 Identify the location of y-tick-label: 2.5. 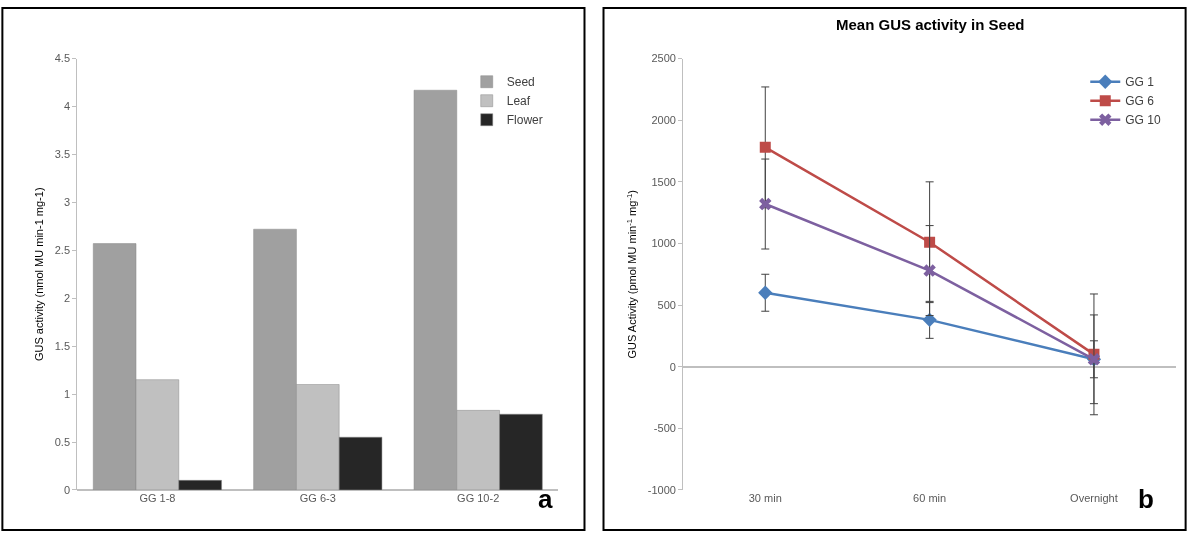
(62, 250).